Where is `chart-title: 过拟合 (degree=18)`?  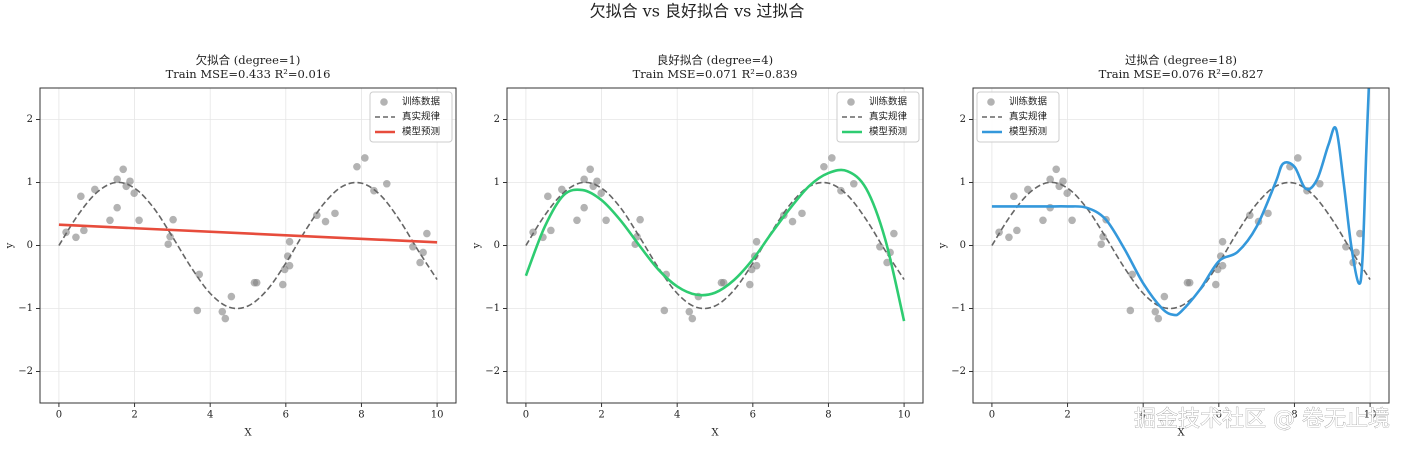
chart-title: 过拟合 (degree=18) is located at coordinates (1181, 60).